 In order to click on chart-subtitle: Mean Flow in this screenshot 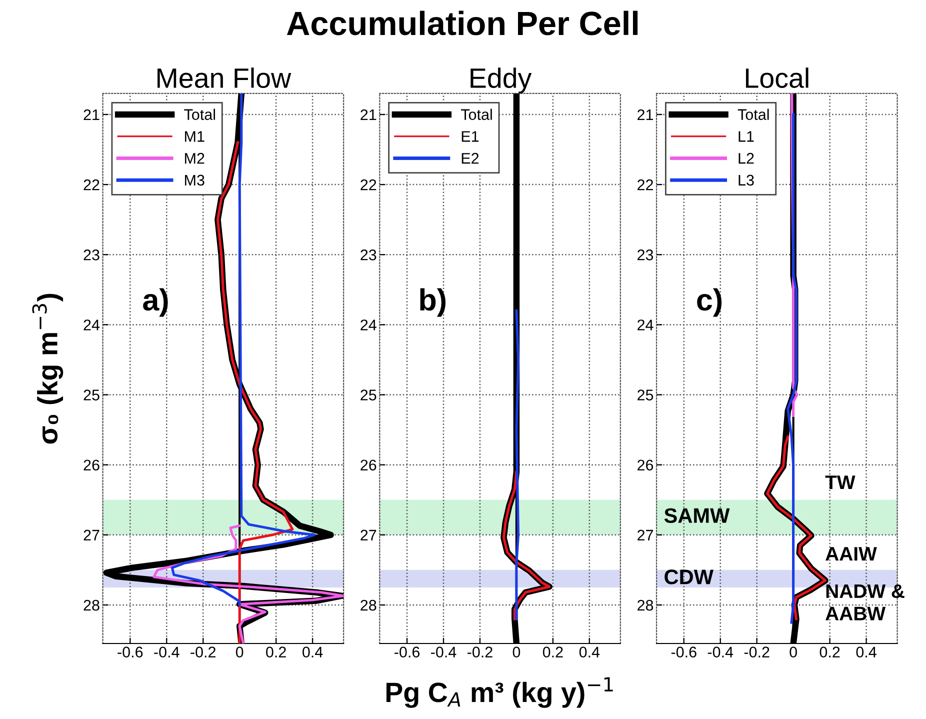, I will do `click(225, 78)`.